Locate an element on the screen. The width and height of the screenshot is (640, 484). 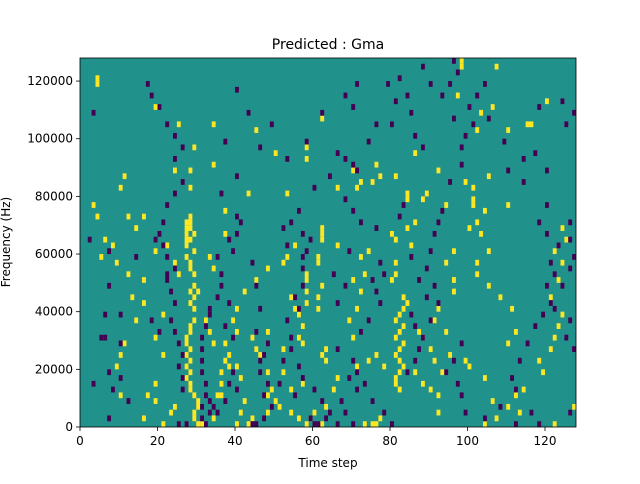
y-tick-label: 100000 is located at coordinates (50, 139).